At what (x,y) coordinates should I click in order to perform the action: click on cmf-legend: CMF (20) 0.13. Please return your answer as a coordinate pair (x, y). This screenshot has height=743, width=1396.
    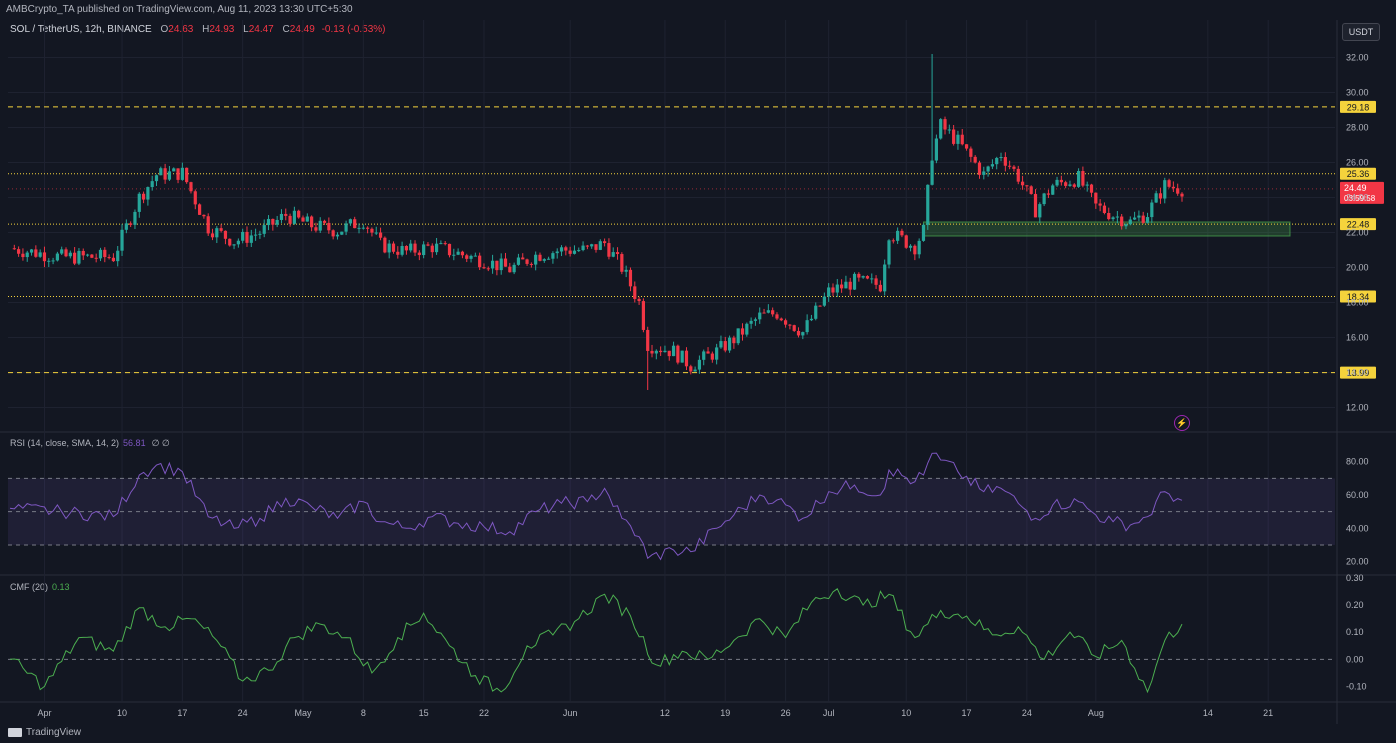
    Looking at the image, I should click on (40, 587).